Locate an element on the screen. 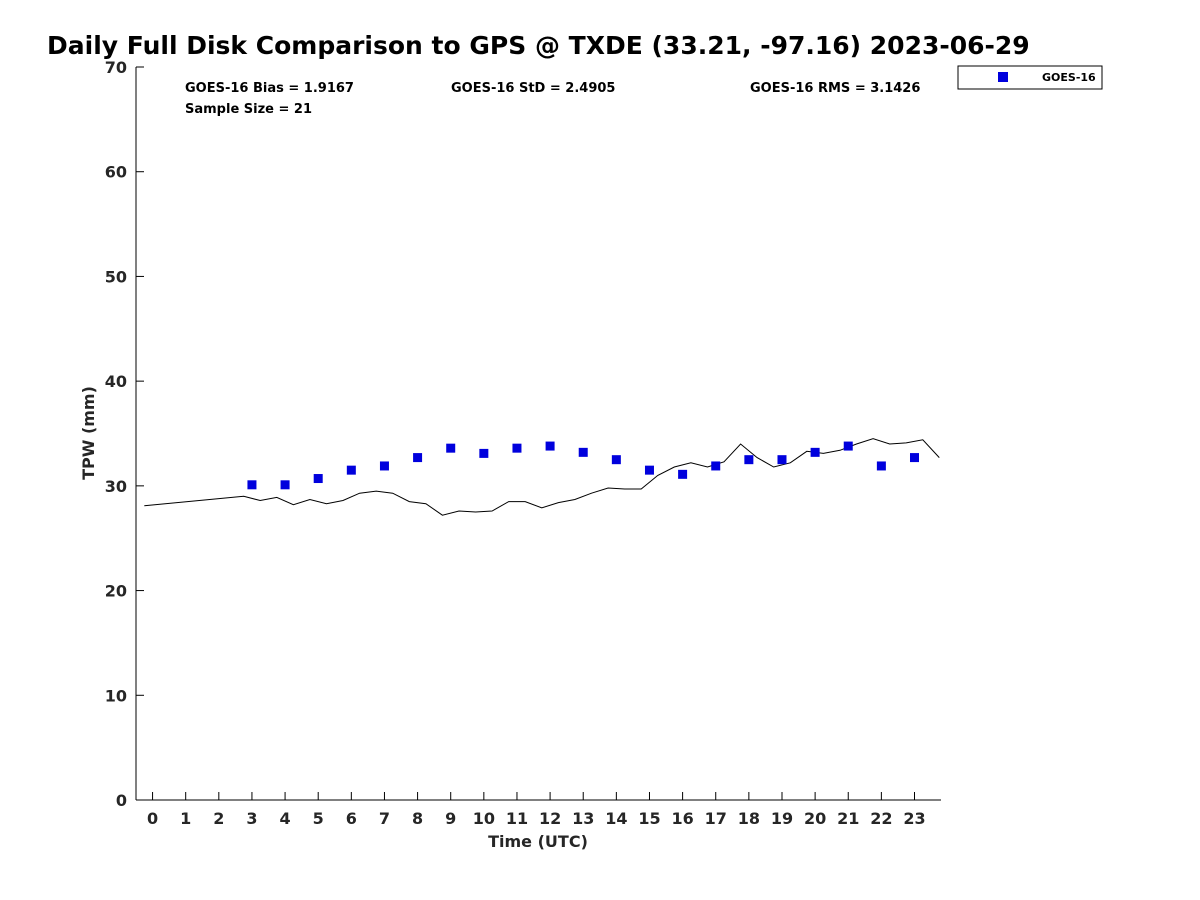 Image resolution: width=1200 pixels, height=900 pixels. y-tick-label: 30 is located at coordinates (116, 486).